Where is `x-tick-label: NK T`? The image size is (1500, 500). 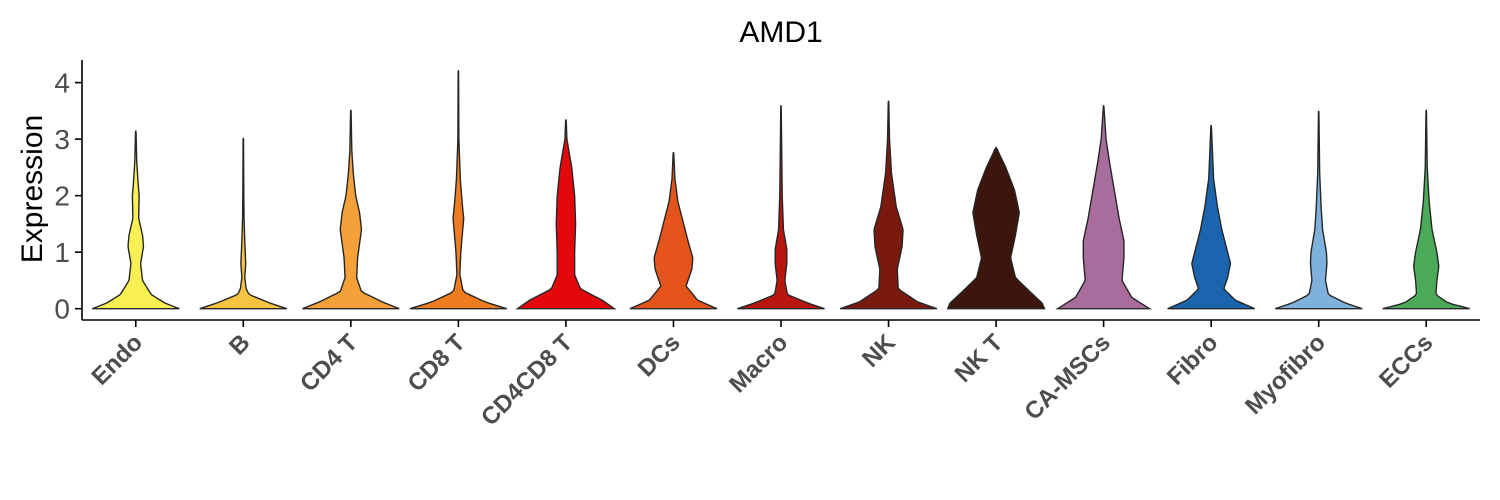
x-tick-label: NK T is located at coordinates (979, 358).